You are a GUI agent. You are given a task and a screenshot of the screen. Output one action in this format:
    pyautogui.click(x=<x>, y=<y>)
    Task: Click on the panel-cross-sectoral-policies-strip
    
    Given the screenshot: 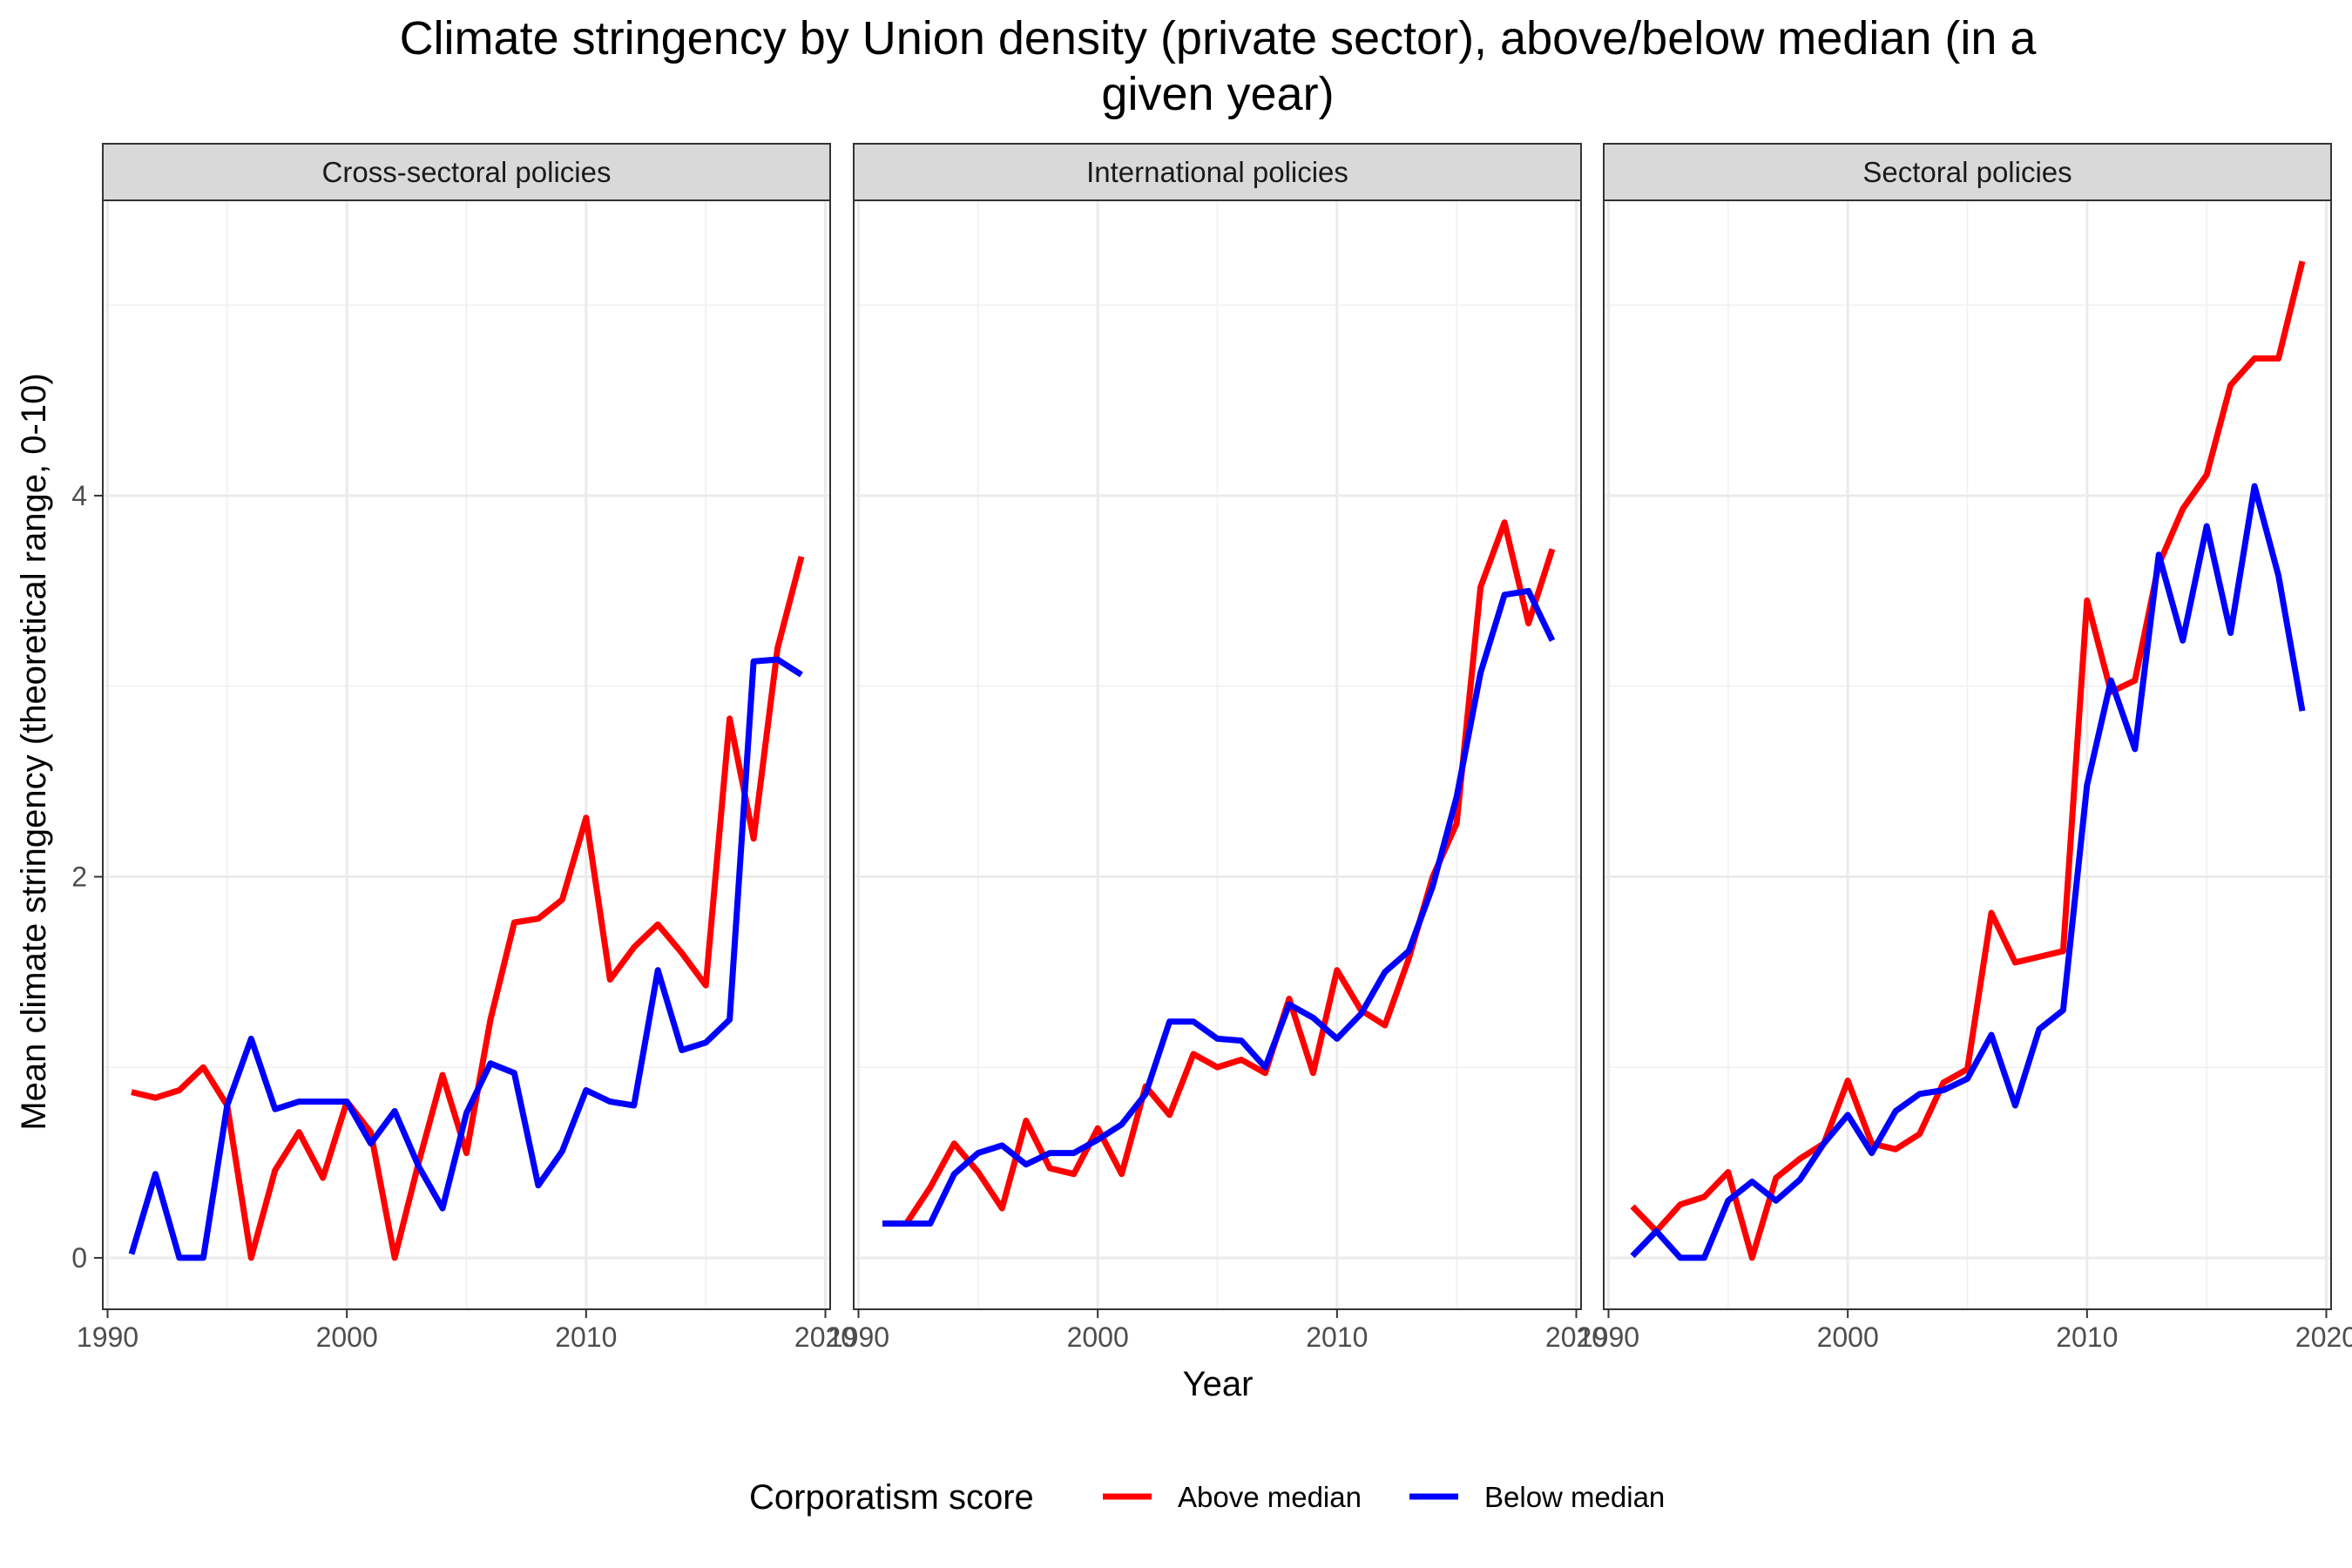 What is the action you would take?
    pyautogui.click(x=466, y=172)
    